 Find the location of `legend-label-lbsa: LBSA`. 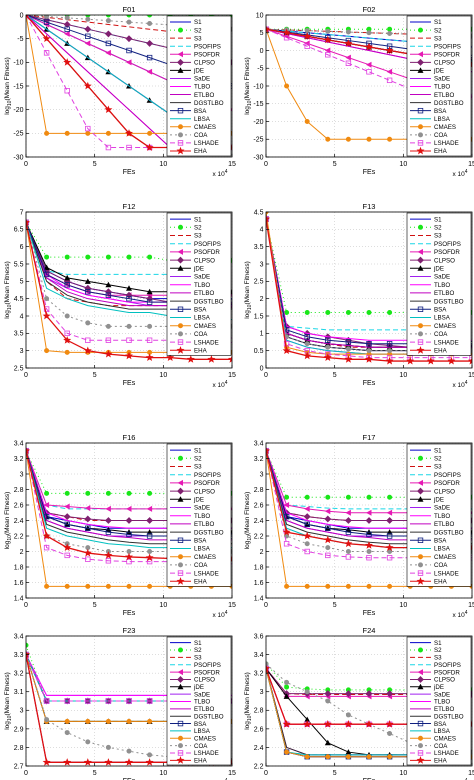

legend-label-lbsa: LBSA is located at coordinates (442, 318).